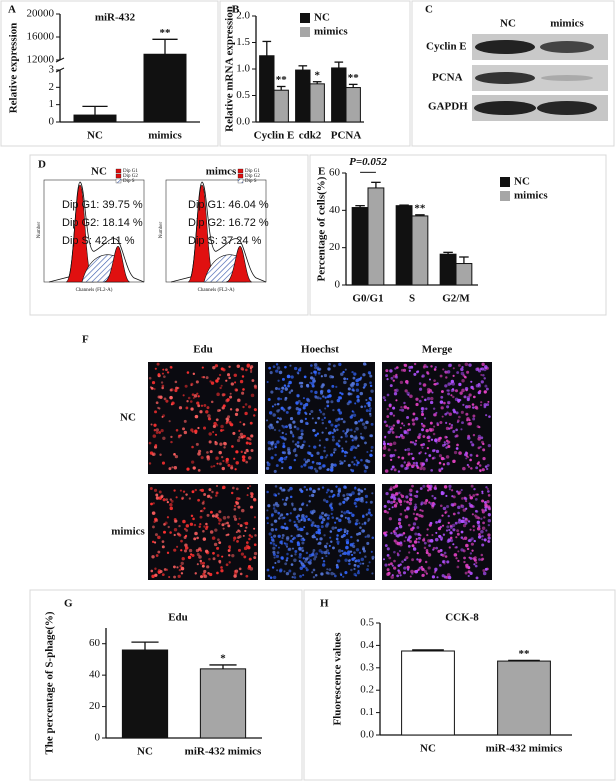 The width and height of the screenshot is (616, 781). What do you see at coordinates (428, 749) in the screenshot?
I see `x-tick-label: NC` at bounding box center [428, 749].